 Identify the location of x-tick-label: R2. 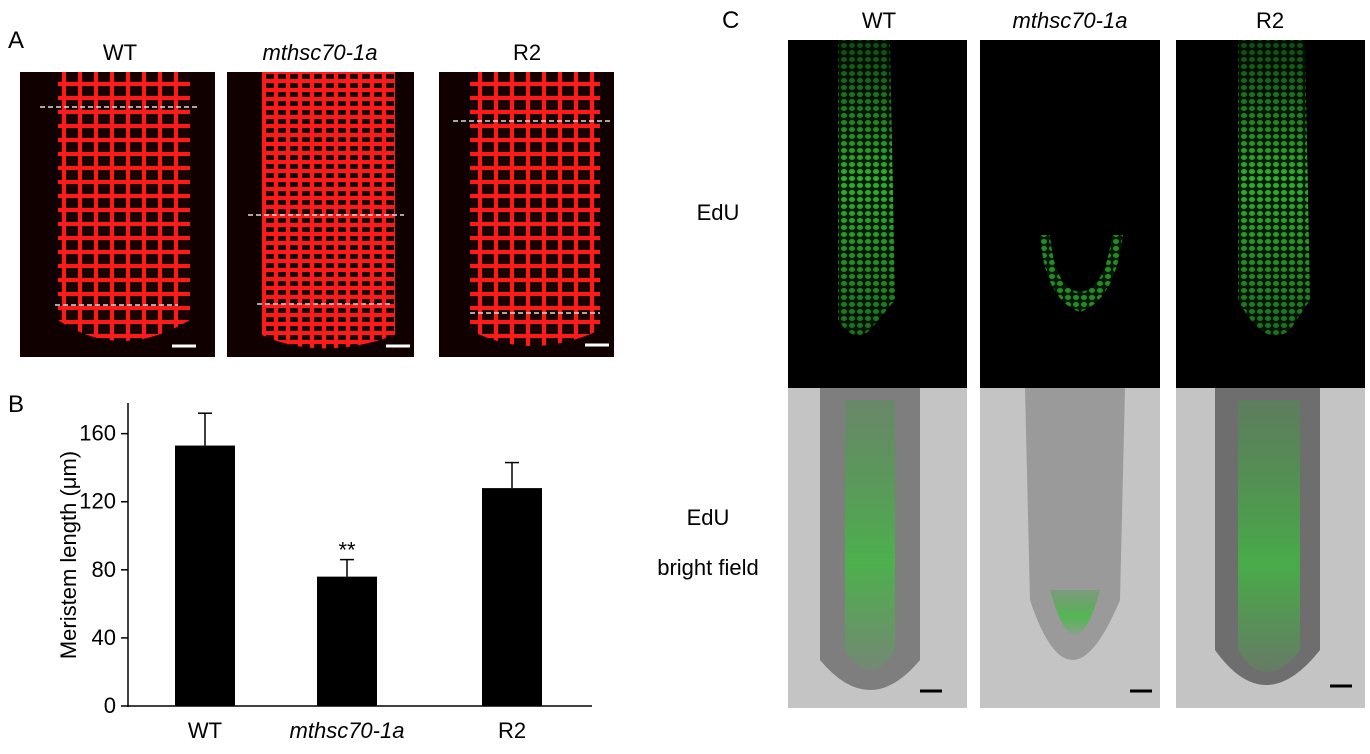
(512, 730).